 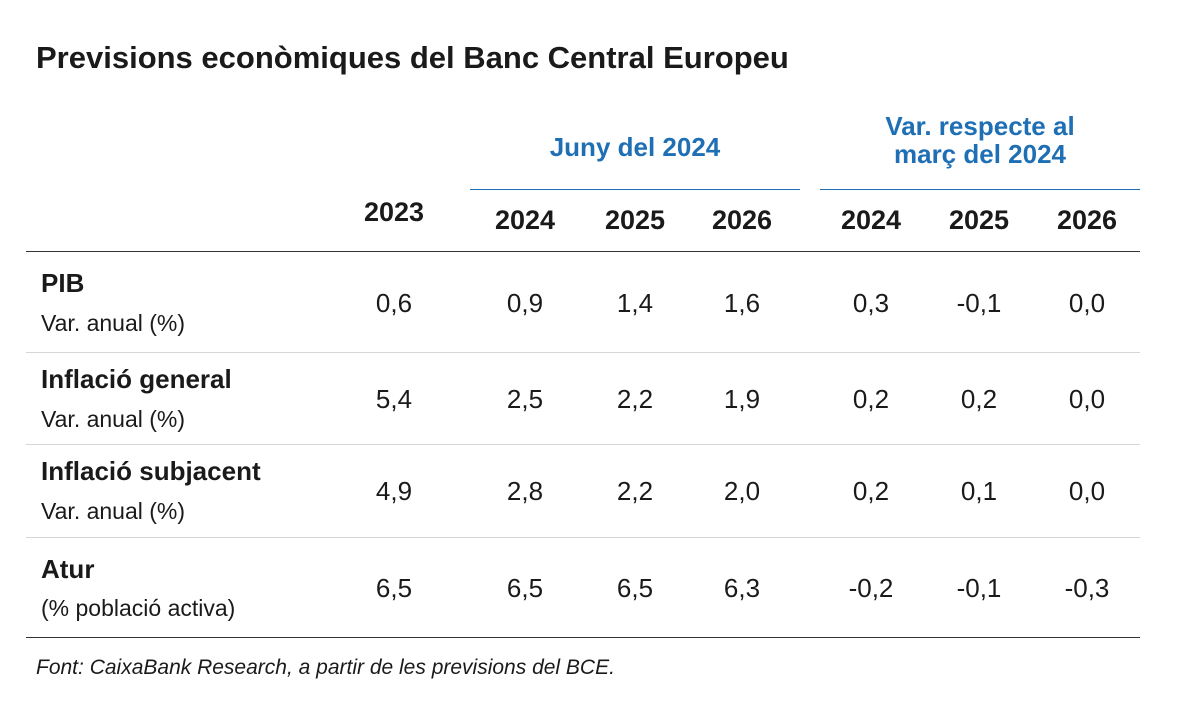 I want to click on cell-gdp-2023: 0,6, so click(x=394, y=303).